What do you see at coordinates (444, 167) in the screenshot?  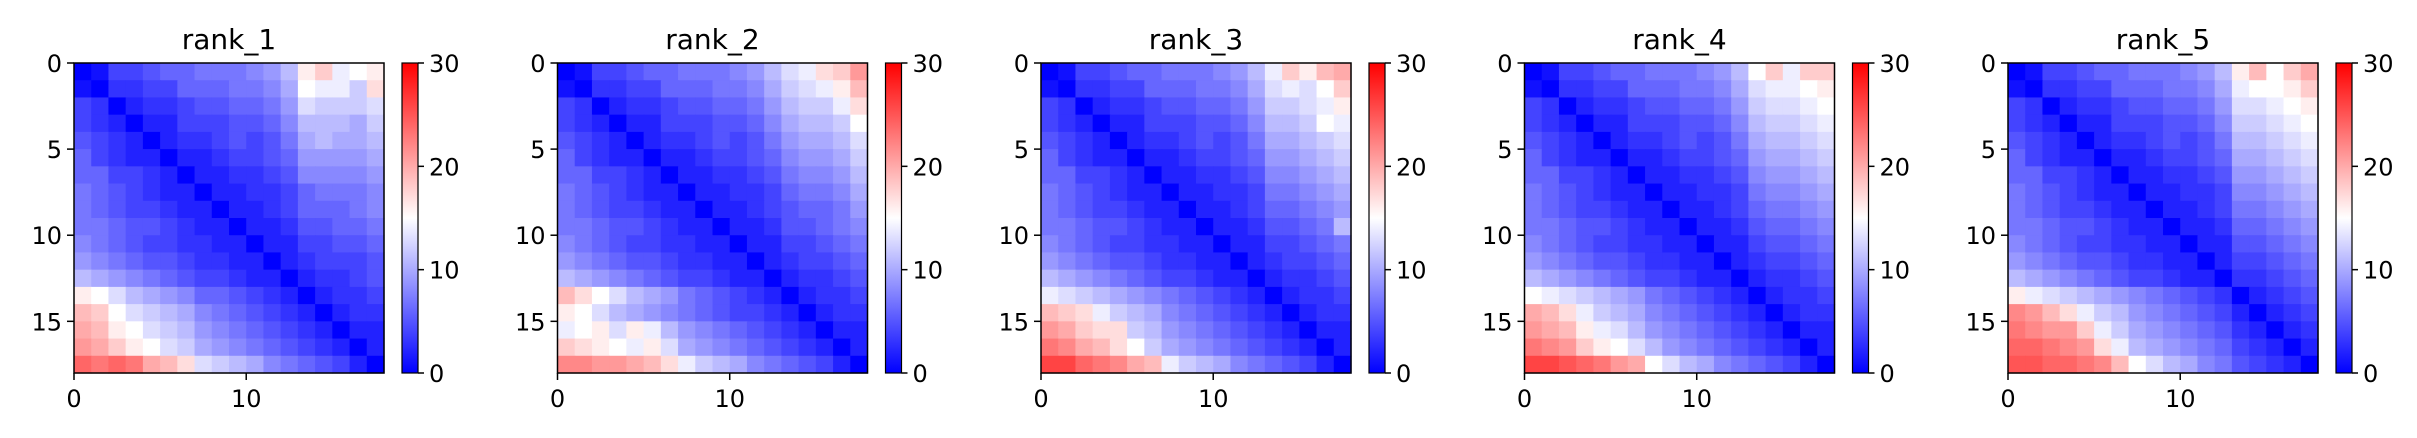 I see `colorbar-tick-label: 20` at bounding box center [444, 167].